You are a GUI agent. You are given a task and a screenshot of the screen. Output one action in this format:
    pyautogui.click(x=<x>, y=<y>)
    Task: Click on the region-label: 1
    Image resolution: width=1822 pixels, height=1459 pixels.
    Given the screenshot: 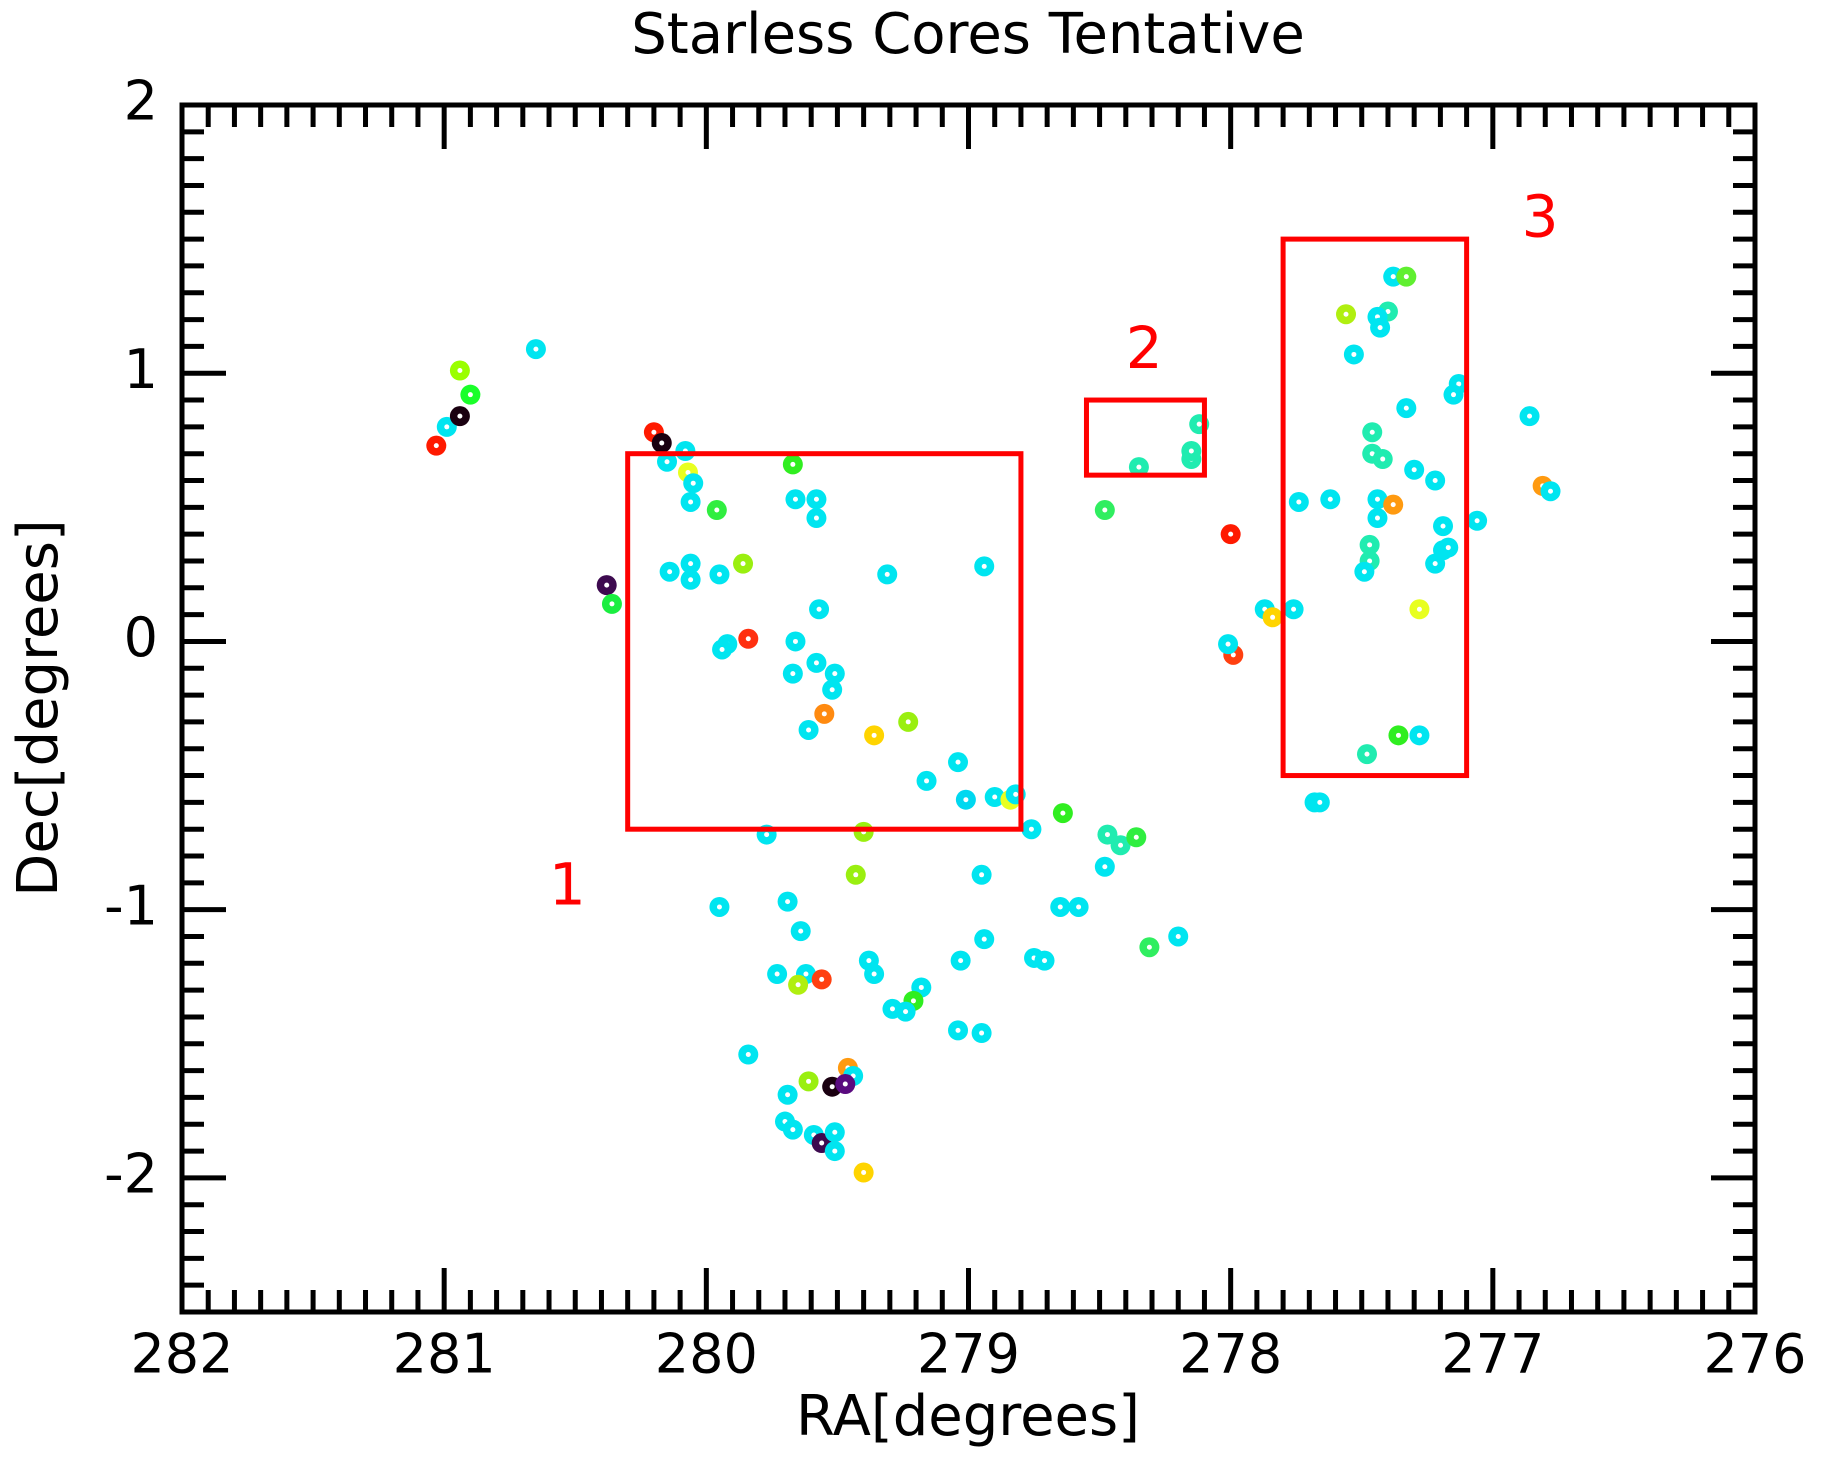 What is the action you would take?
    pyautogui.click(x=567, y=884)
    